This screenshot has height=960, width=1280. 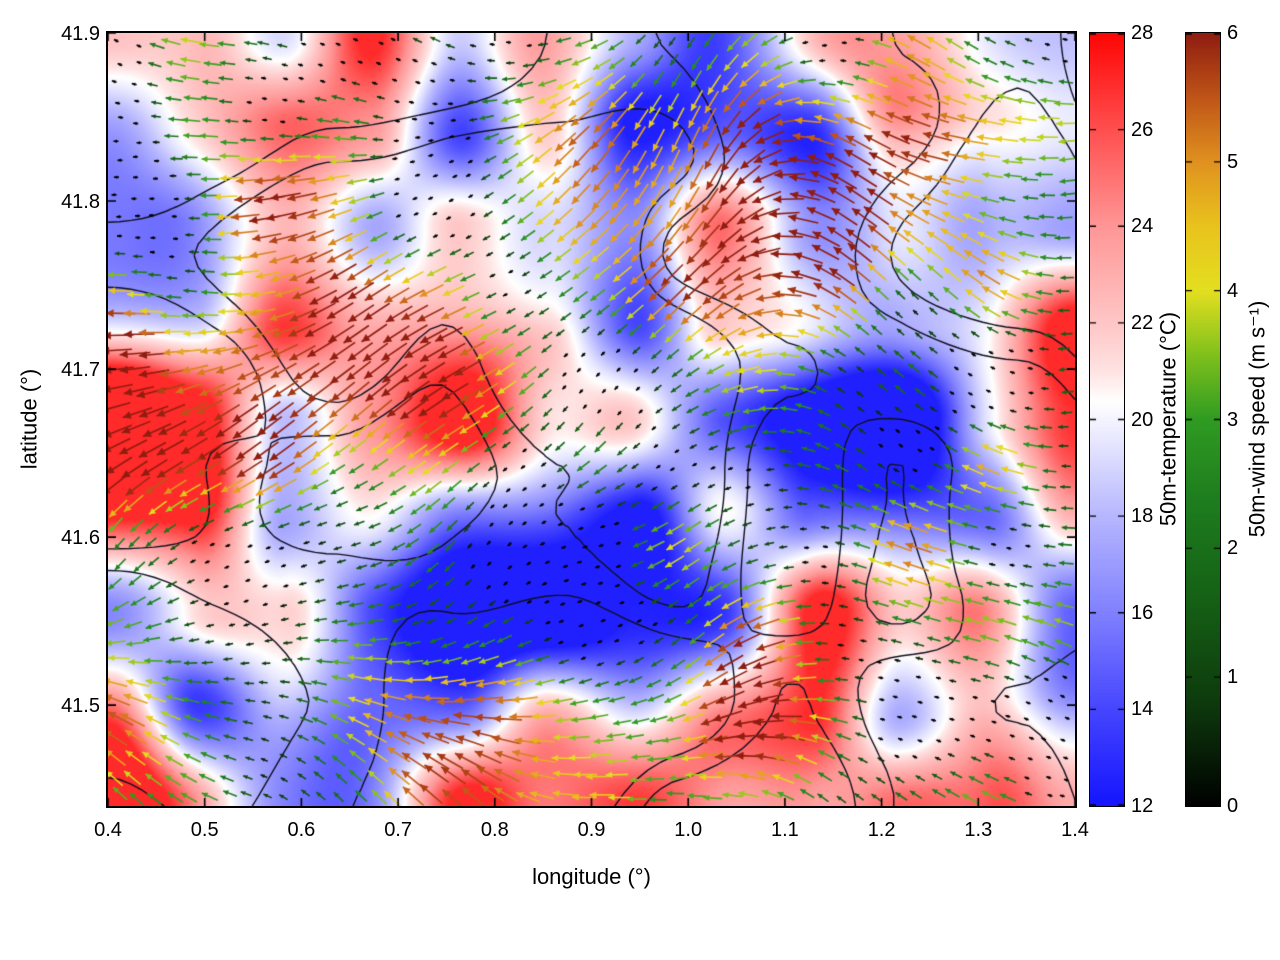 What do you see at coordinates (591, 876) in the screenshot?
I see `x-axis-label: longitude (°)` at bounding box center [591, 876].